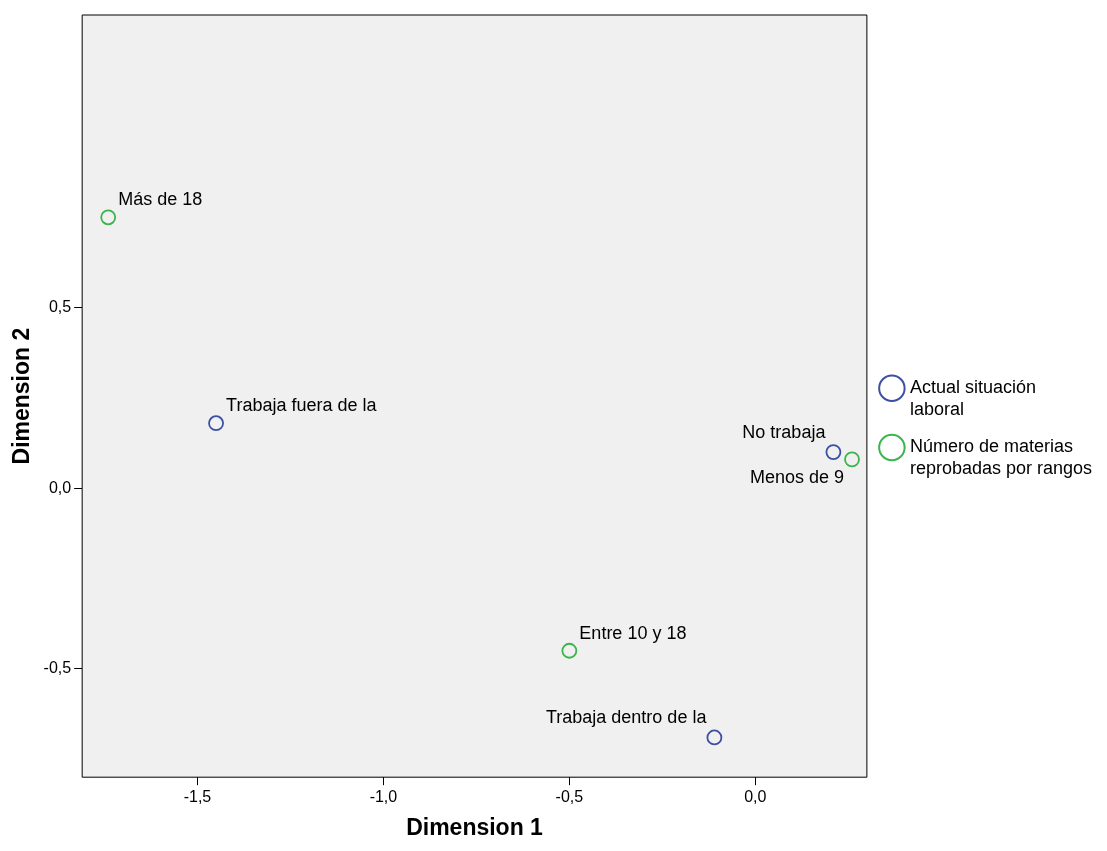 Image resolution: width=1107 pixels, height=851 pixels. I want to click on x-tick-label: -1,5, so click(197, 797).